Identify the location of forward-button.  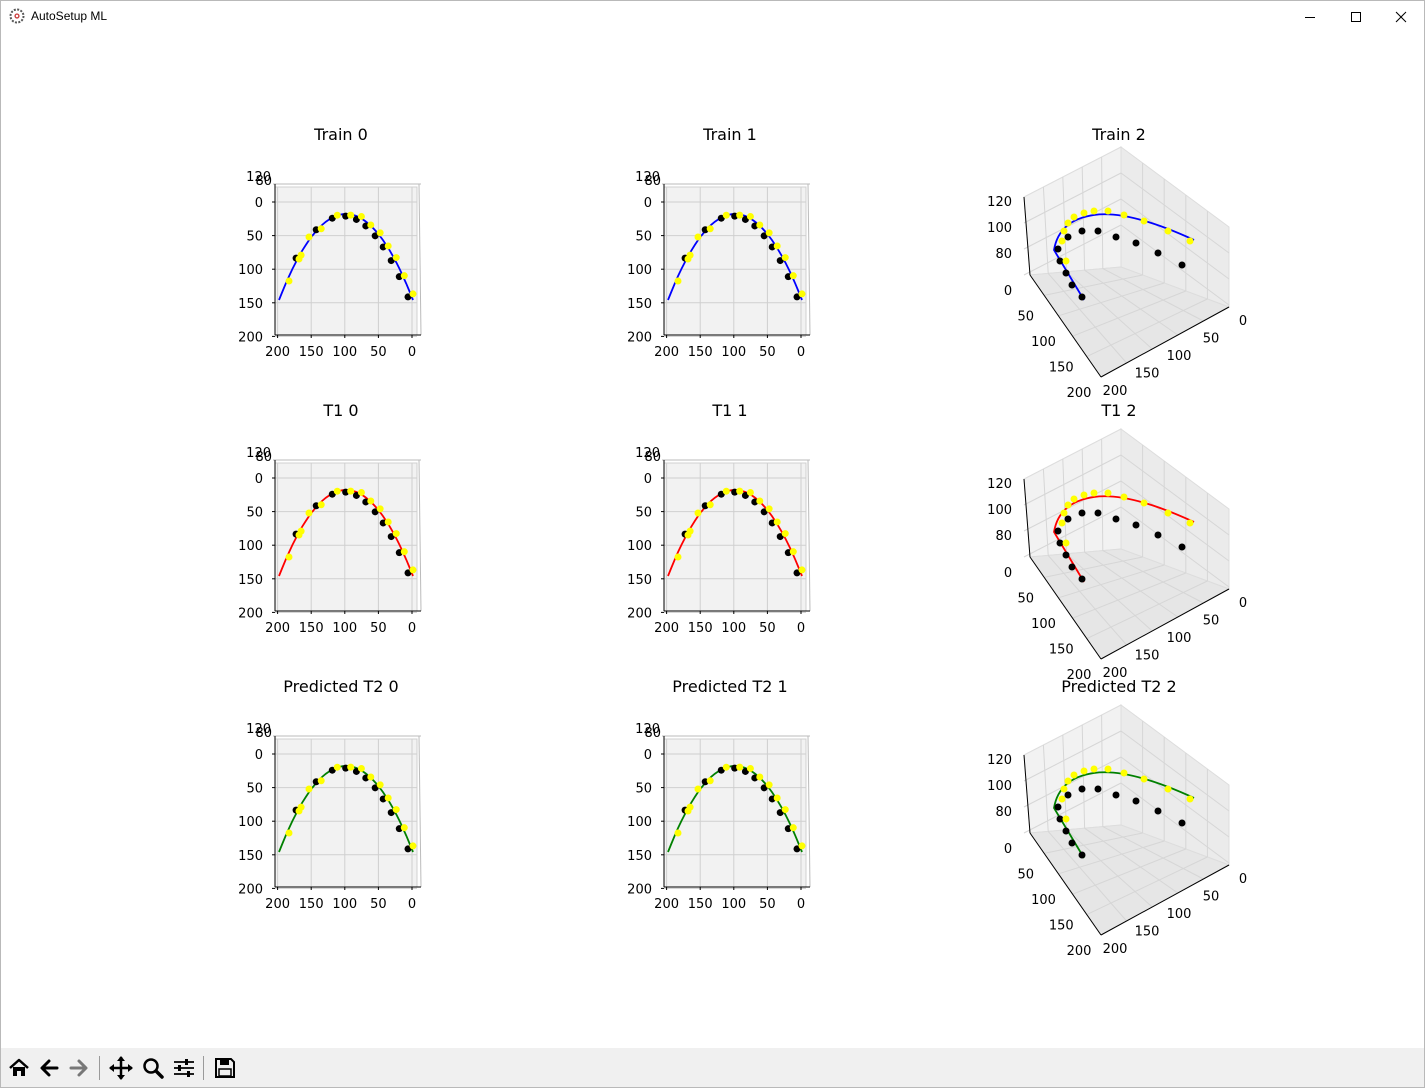
(79, 1068).